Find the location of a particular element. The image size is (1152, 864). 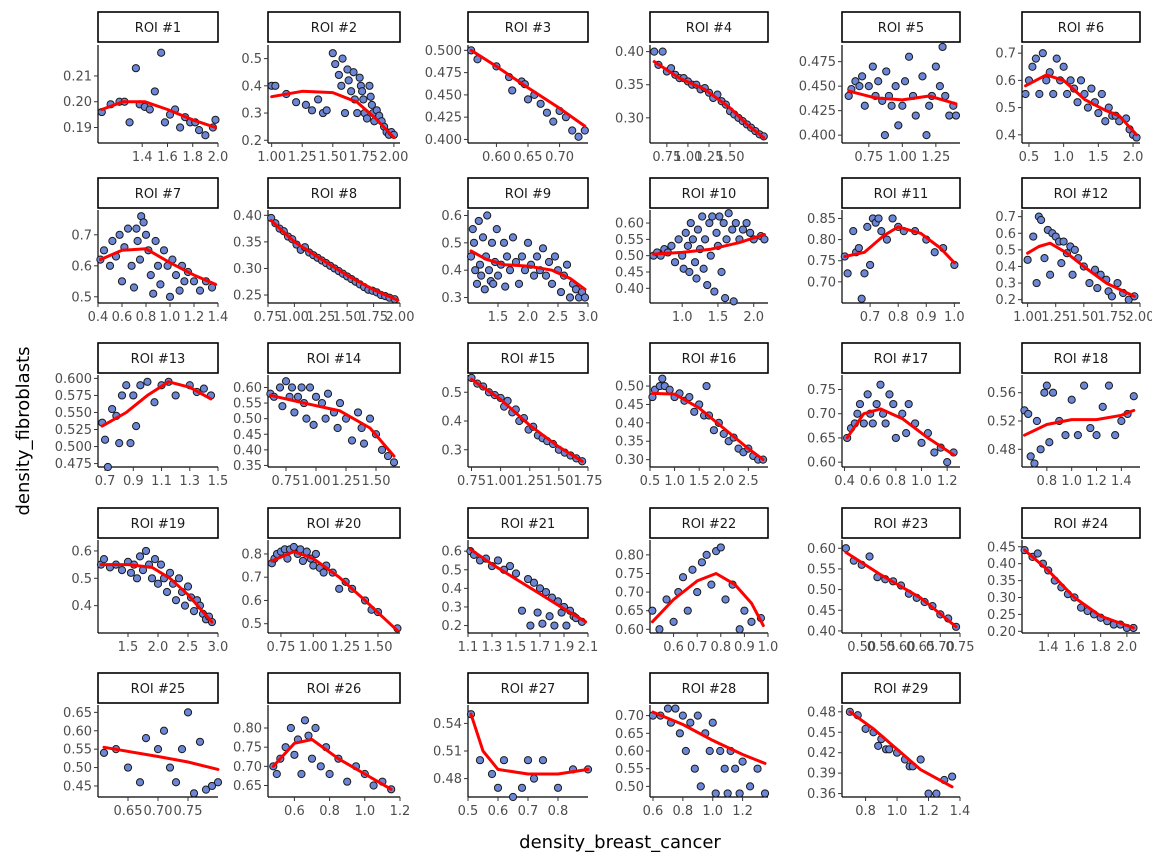

y-axis-title: density_fibroblasts is located at coordinates (23, 430).